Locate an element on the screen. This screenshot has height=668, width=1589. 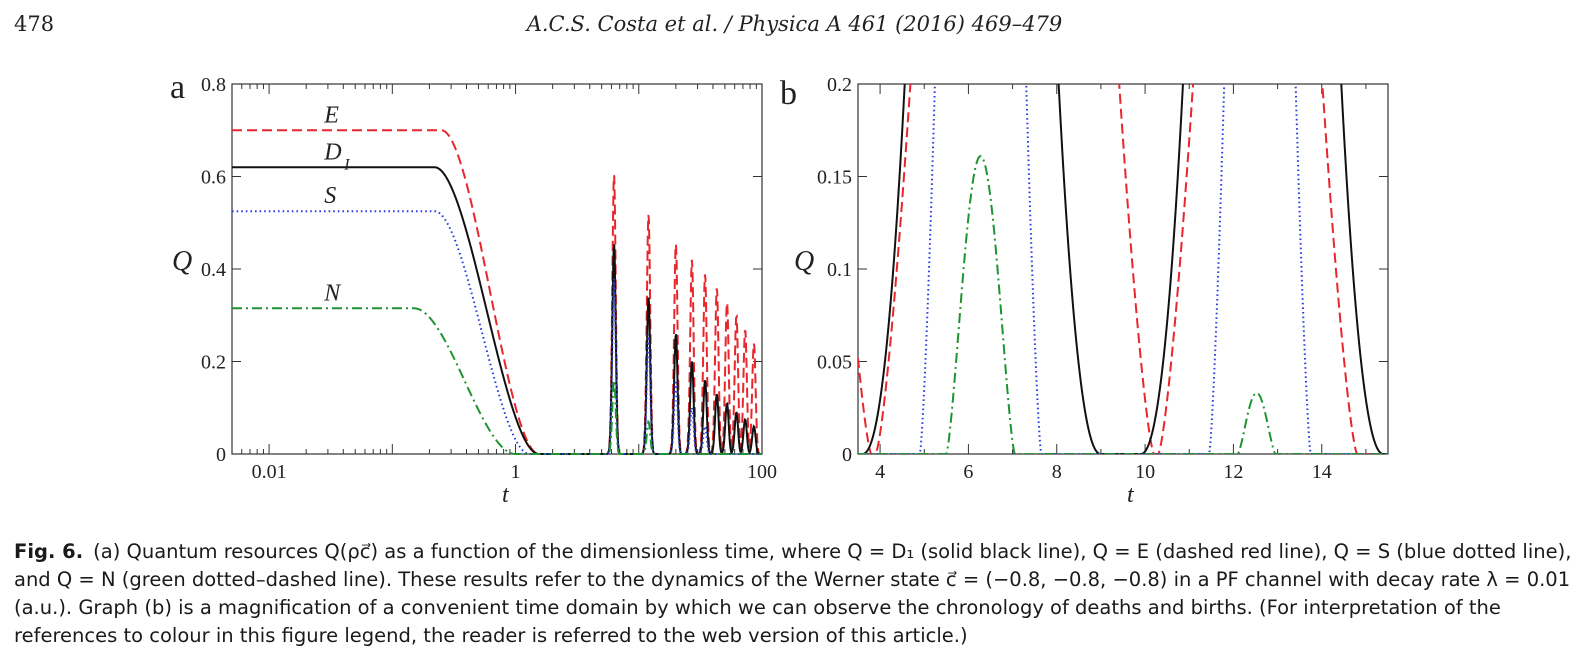
panel-a-curve-labels: ED IS N is located at coordinates (336, 204).